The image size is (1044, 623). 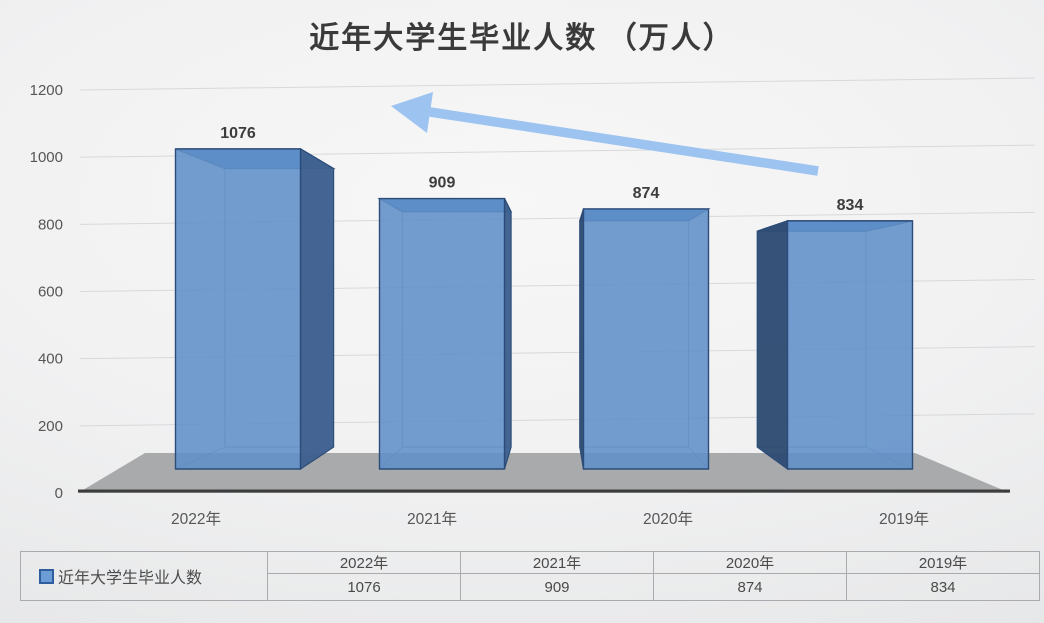 What do you see at coordinates (943, 562) in the screenshot?
I see `table-header-cell: 2019年` at bounding box center [943, 562].